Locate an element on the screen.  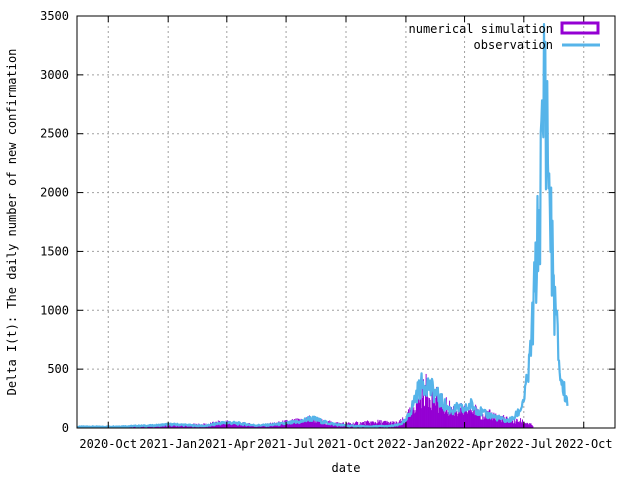
x-tick-label: 2022-Jul is located at coordinates (524, 444).